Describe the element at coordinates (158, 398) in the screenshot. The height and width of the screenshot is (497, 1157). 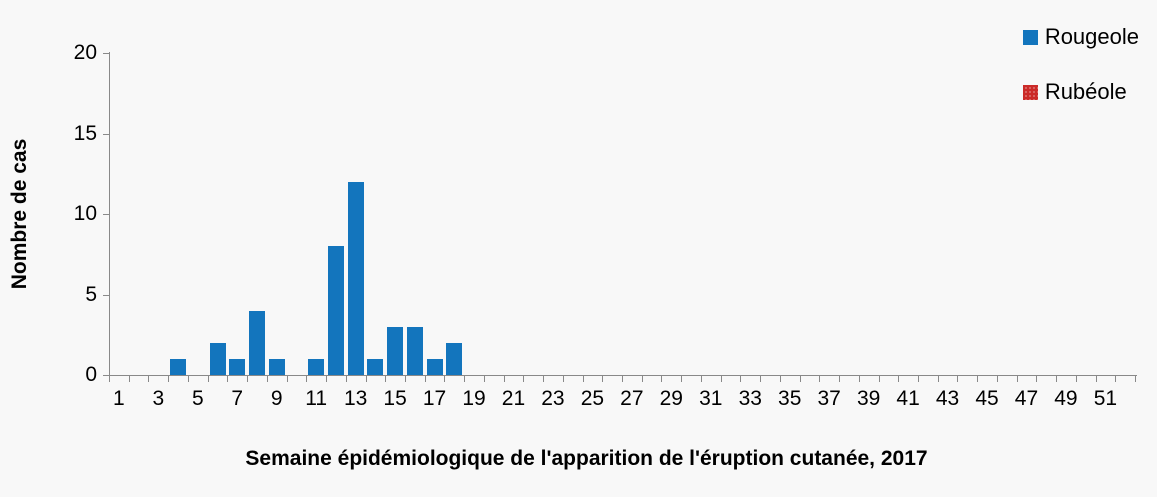
I see `x-axis-tick-label: 3` at that location.